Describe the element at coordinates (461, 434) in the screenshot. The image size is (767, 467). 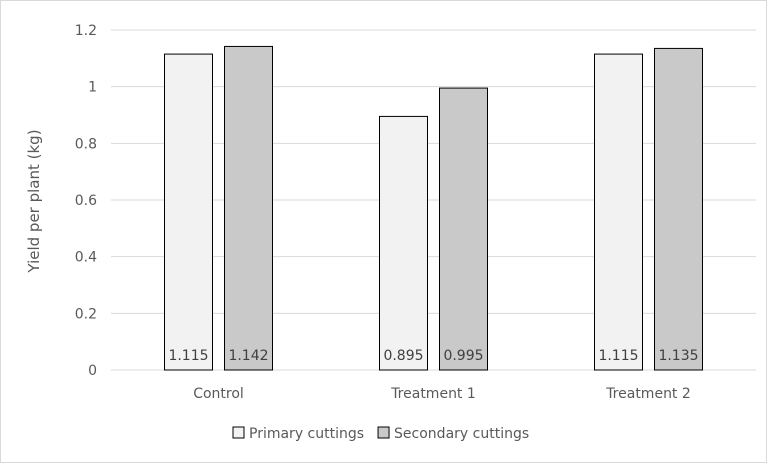
I see `legend-label: Secondary cuttings` at that location.